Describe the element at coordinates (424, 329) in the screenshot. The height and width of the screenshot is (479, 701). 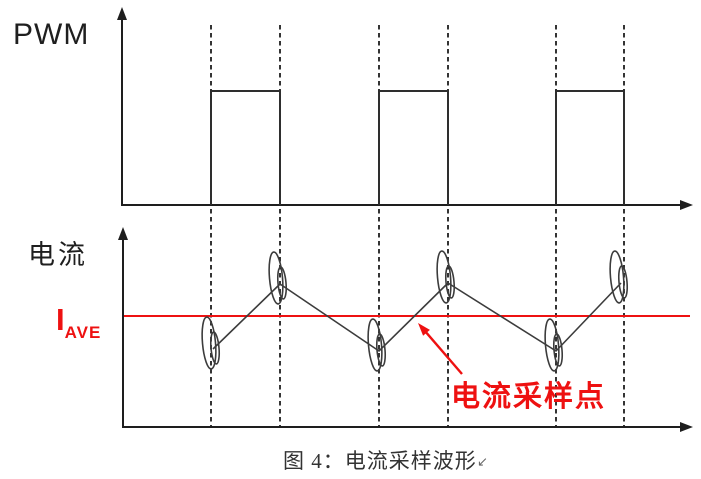
I see `annotation-arrowhead` at that location.